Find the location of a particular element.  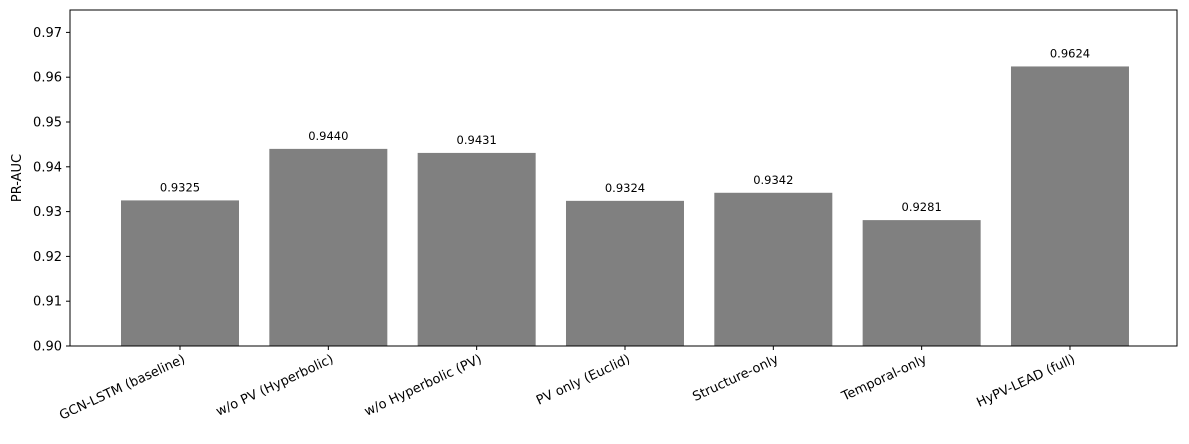

y-tick-label-8: 0.97 is located at coordinates (47, 33).